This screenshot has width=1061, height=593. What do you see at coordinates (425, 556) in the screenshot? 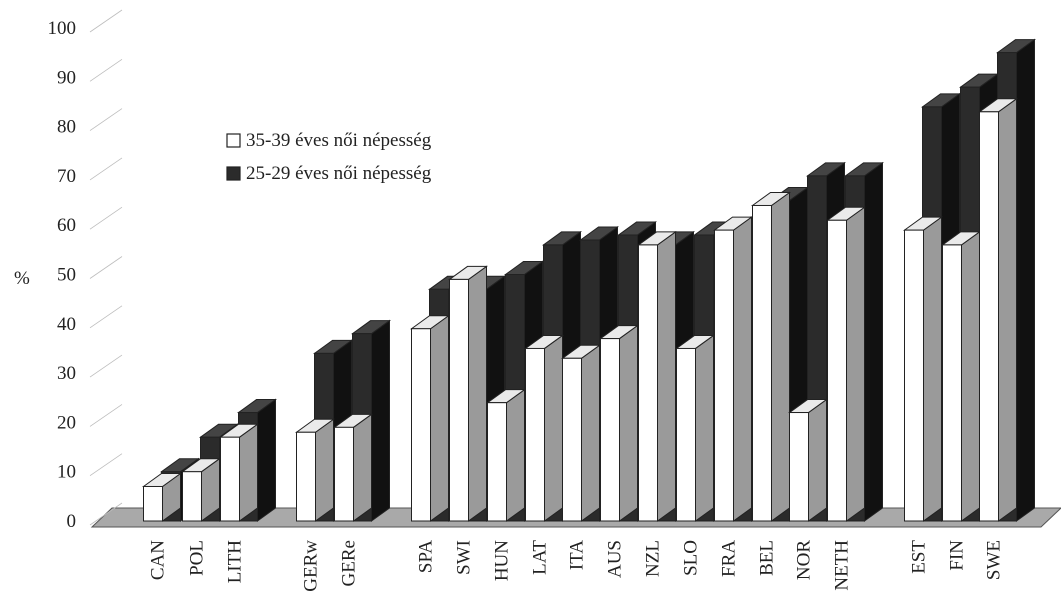
I see `x-tick-label: SPA` at bounding box center [425, 556].